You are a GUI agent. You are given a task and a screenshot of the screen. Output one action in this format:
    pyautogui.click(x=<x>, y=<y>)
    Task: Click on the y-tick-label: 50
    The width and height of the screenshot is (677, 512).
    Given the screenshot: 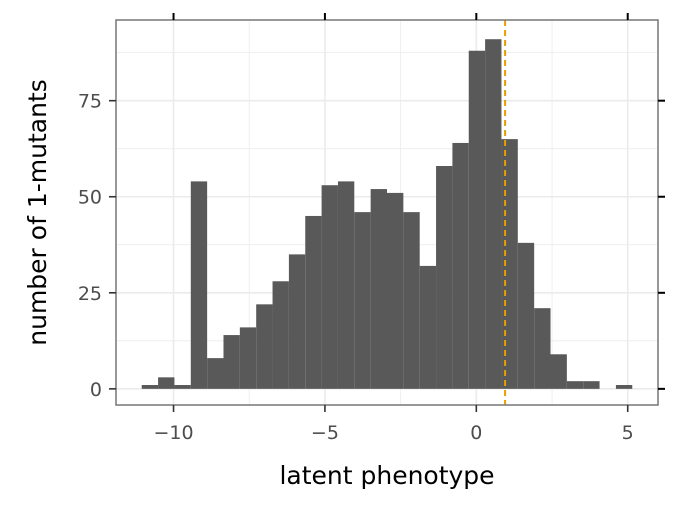 What is the action you would take?
    pyautogui.click(x=90, y=198)
    